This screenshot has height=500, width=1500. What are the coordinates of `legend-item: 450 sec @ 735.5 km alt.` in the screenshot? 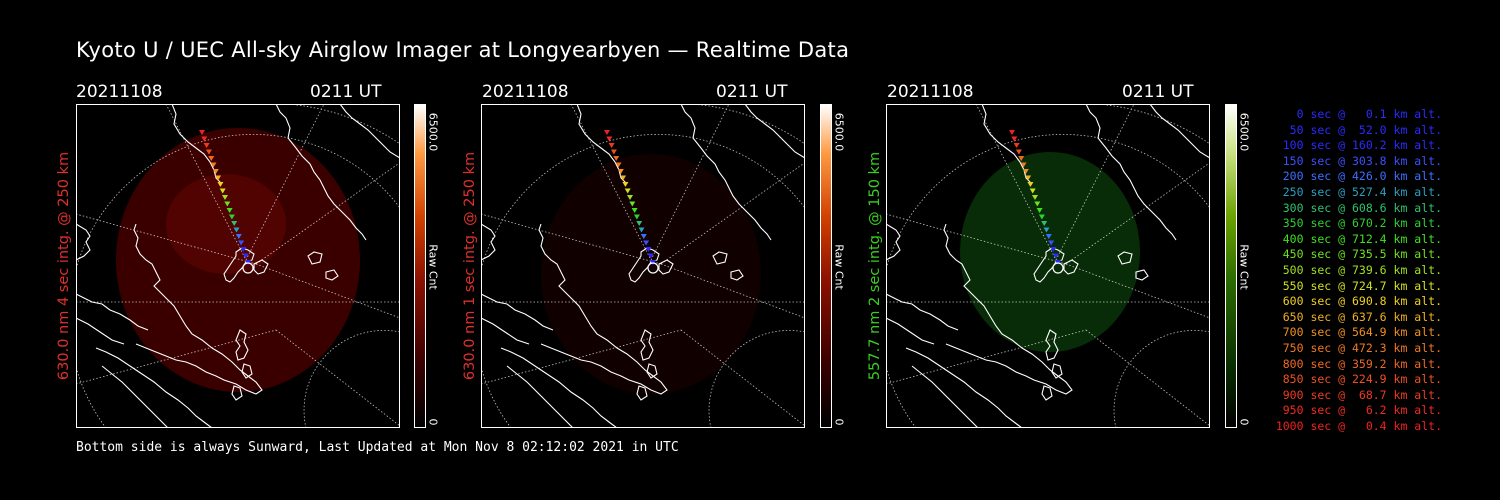 It's located at (1362, 254).